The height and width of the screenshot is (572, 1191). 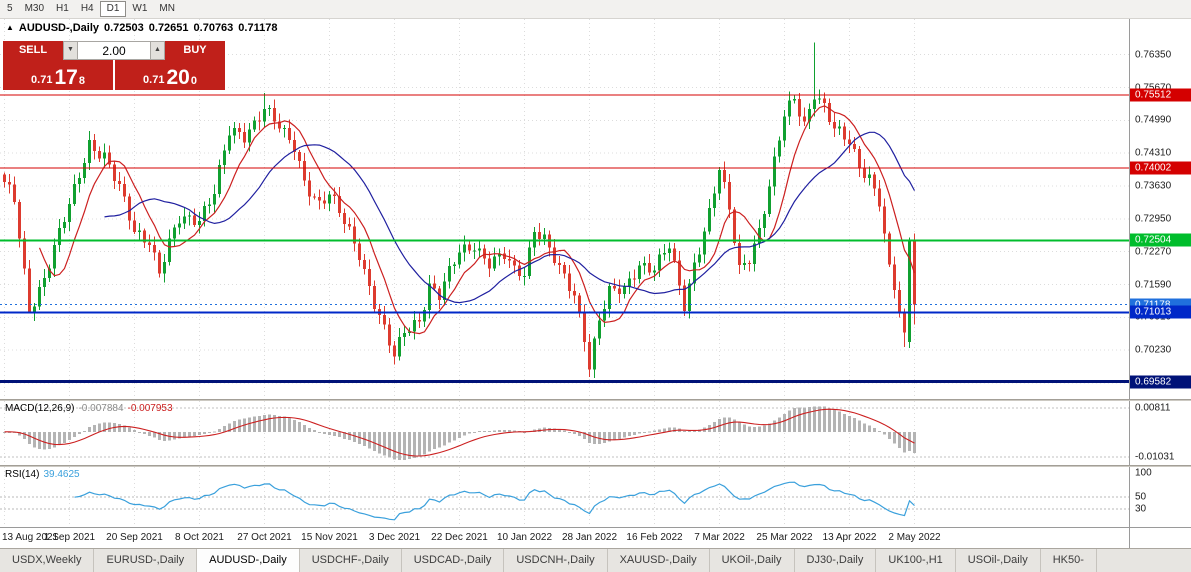 What do you see at coordinates (195, 50) in the screenshot?
I see `buy-button: BUY` at bounding box center [195, 50].